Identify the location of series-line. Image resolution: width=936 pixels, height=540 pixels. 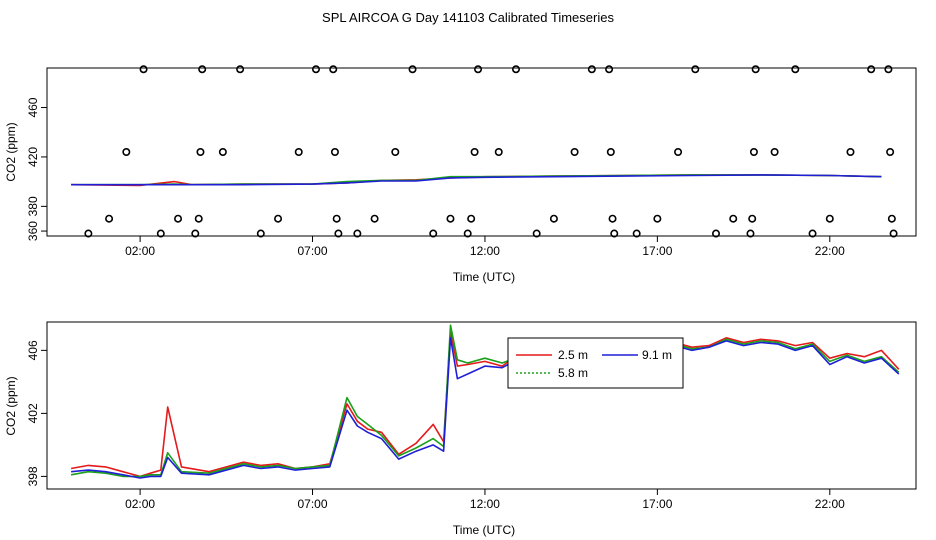
(476, 180).